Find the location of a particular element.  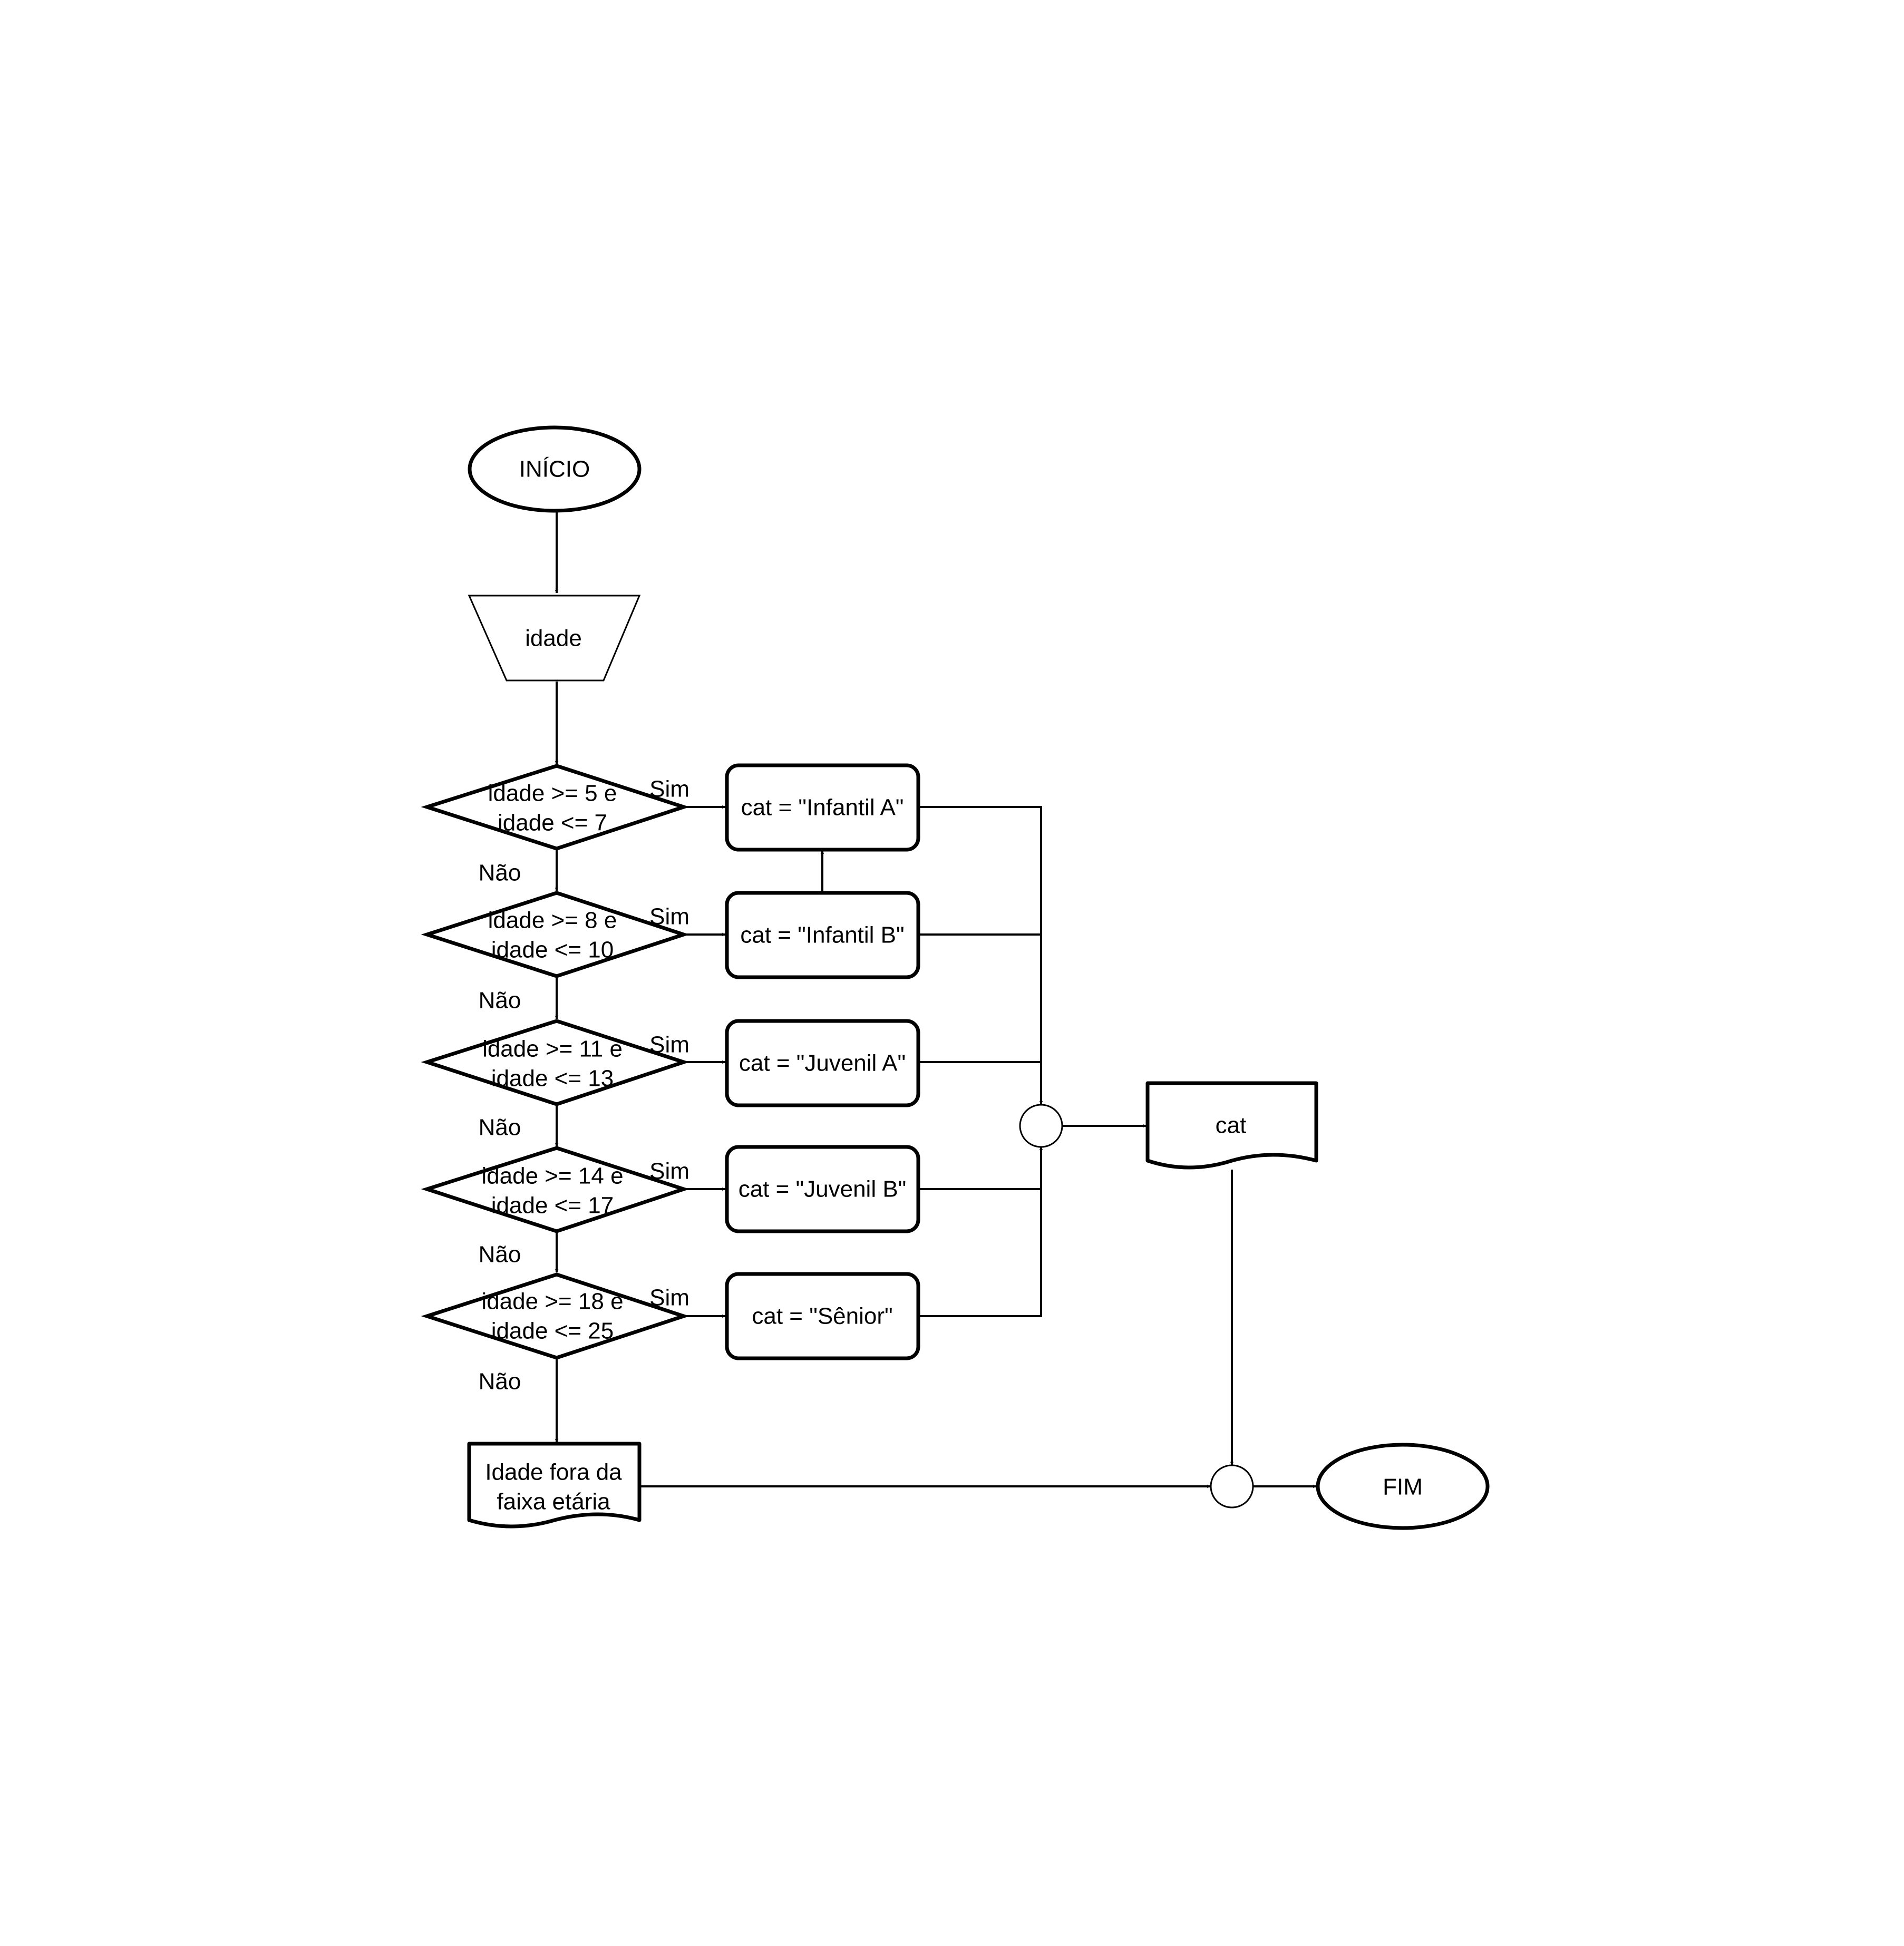

input-label: idade is located at coordinates (553, 638).